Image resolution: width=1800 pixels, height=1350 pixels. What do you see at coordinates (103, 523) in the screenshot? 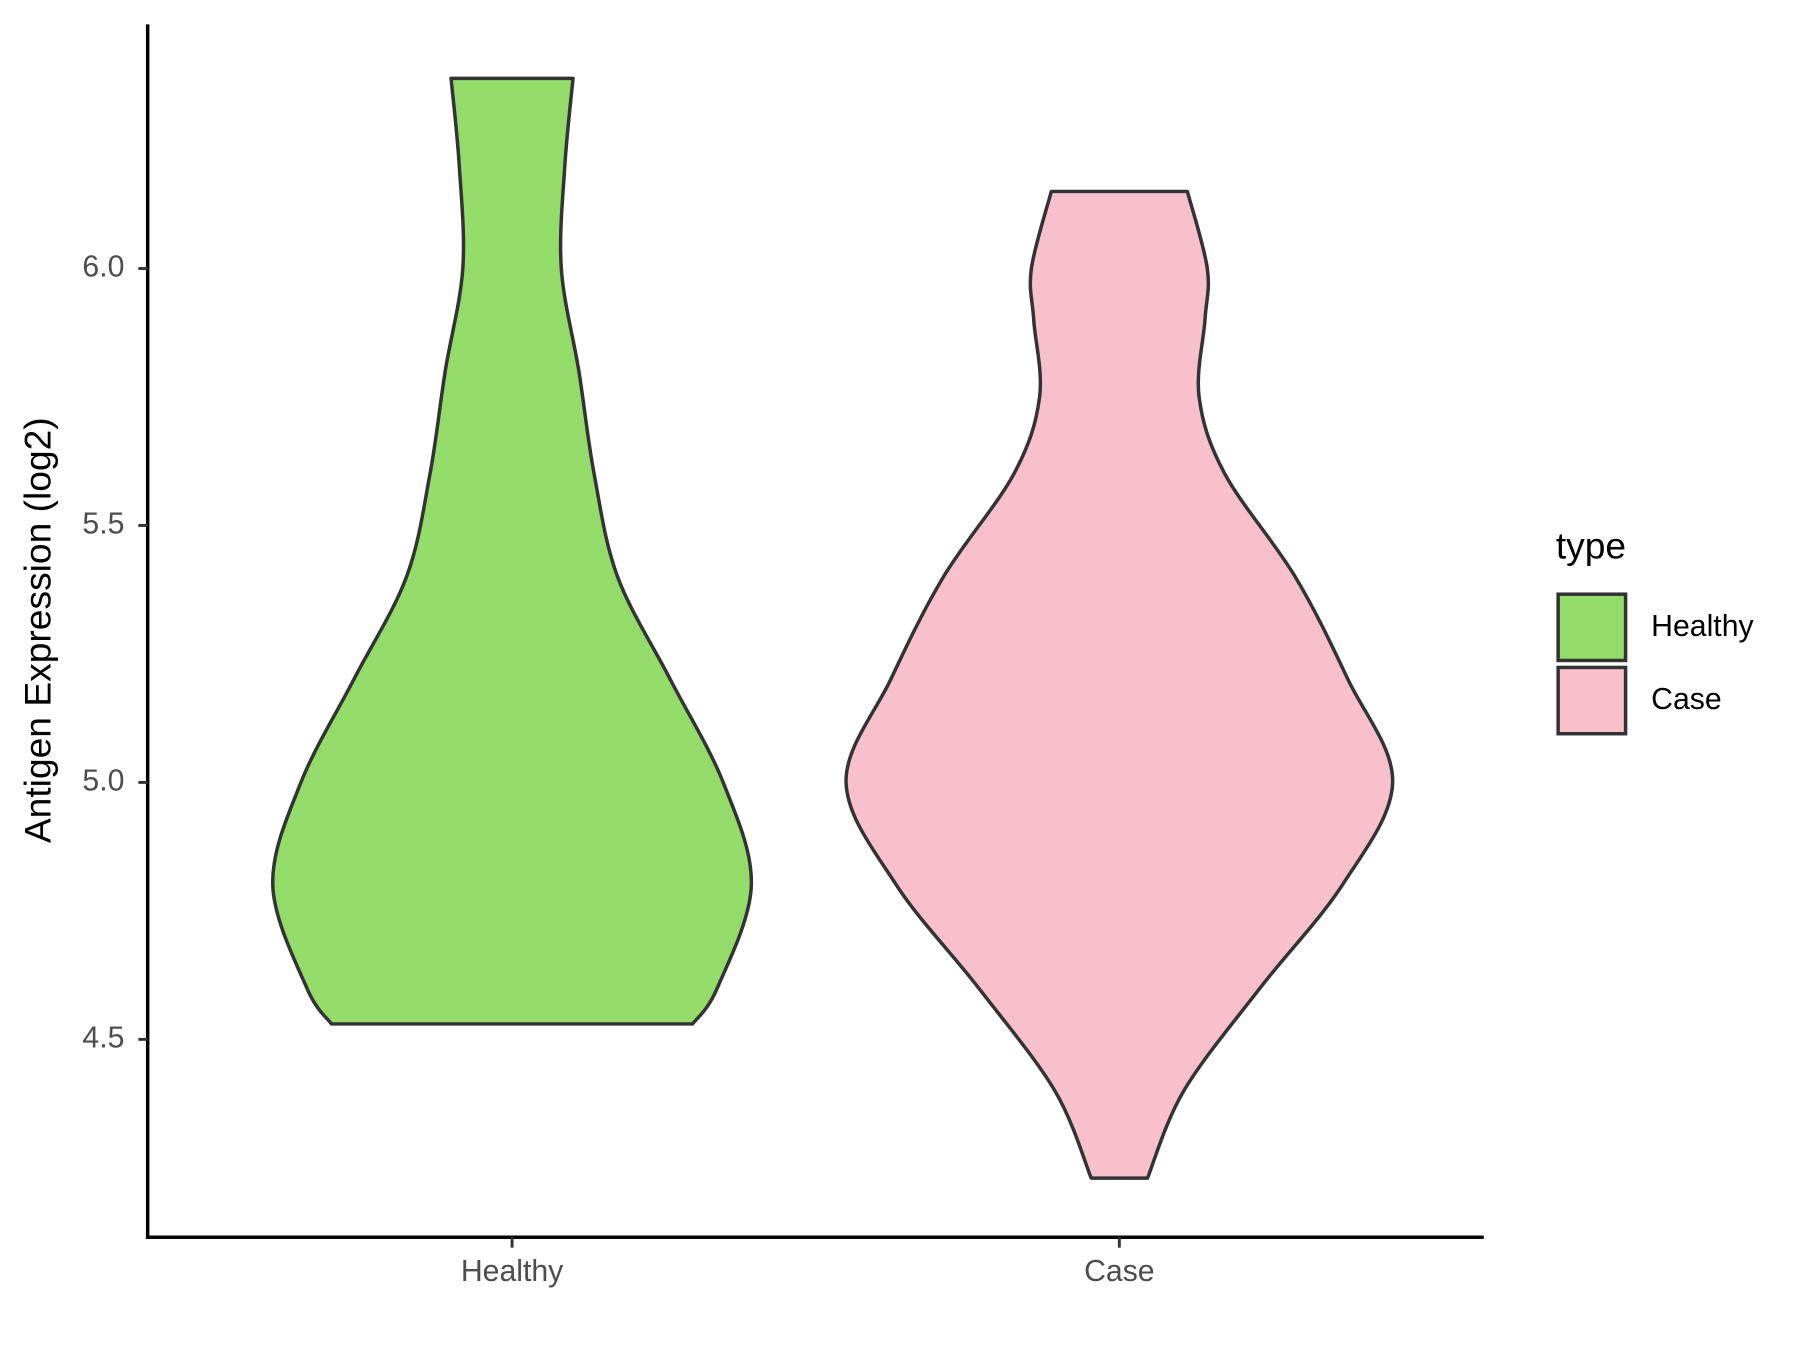
I see `y-tick-label: 5.5` at bounding box center [103, 523].